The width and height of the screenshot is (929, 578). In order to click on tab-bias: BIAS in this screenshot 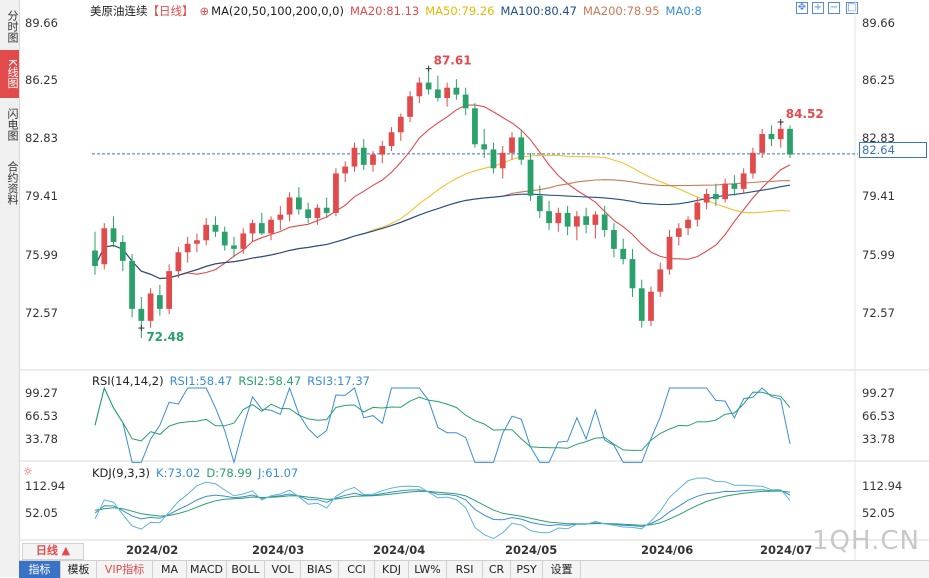, I will do `click(320, 569)`.